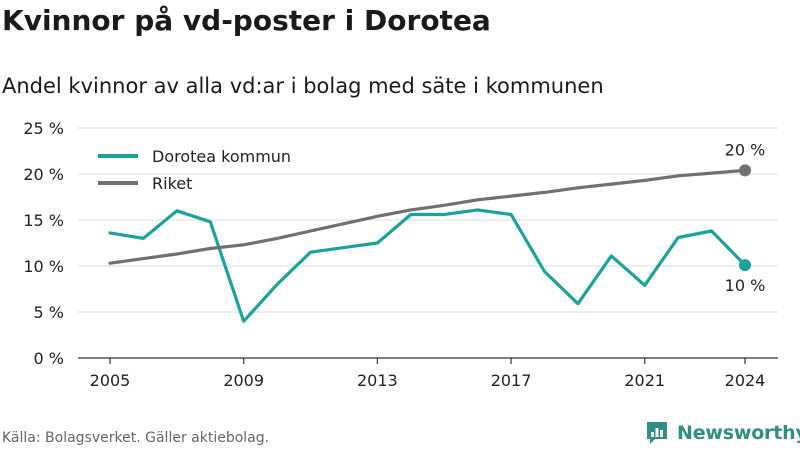  I want to click on brand-name: Newsworthy, so click(738, 433).